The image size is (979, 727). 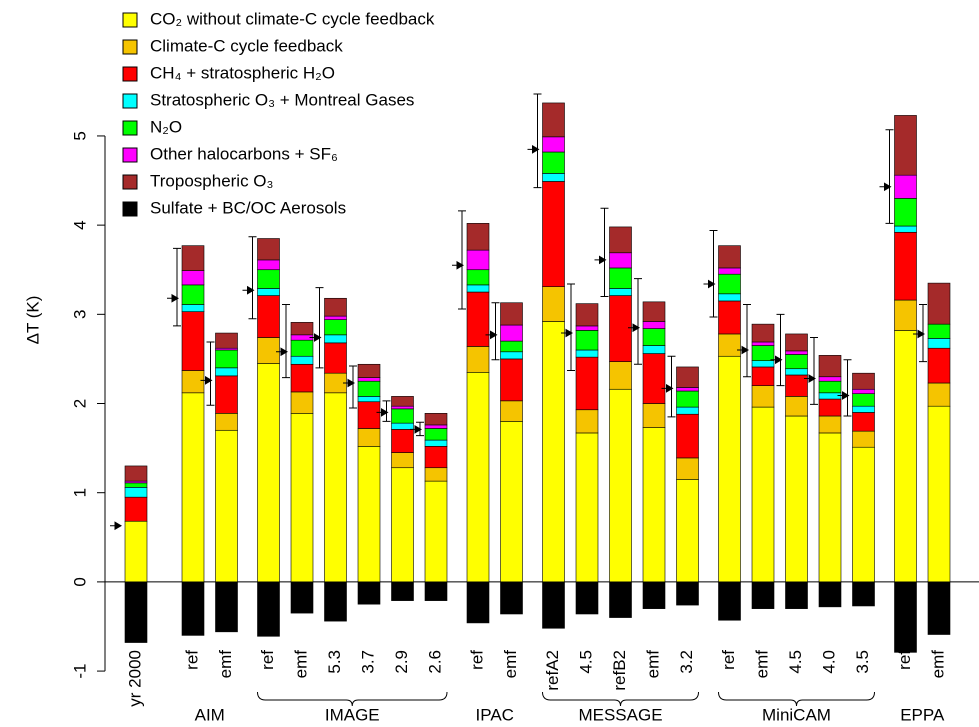 What do you see at coordinates (434, 662) in the screenshot?
I see `x-tick-label: 2.6` at bounding box center [434, 662].